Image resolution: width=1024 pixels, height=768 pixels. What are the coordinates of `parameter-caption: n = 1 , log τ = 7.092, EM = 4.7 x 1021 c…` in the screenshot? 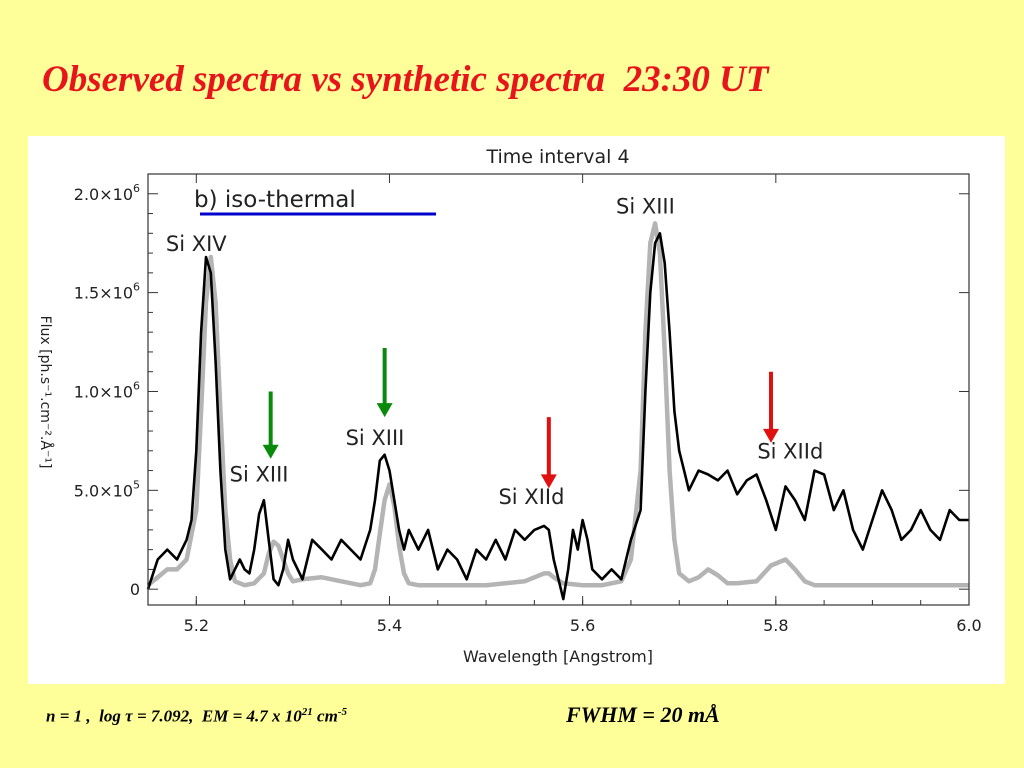 It's located at (196, 716).